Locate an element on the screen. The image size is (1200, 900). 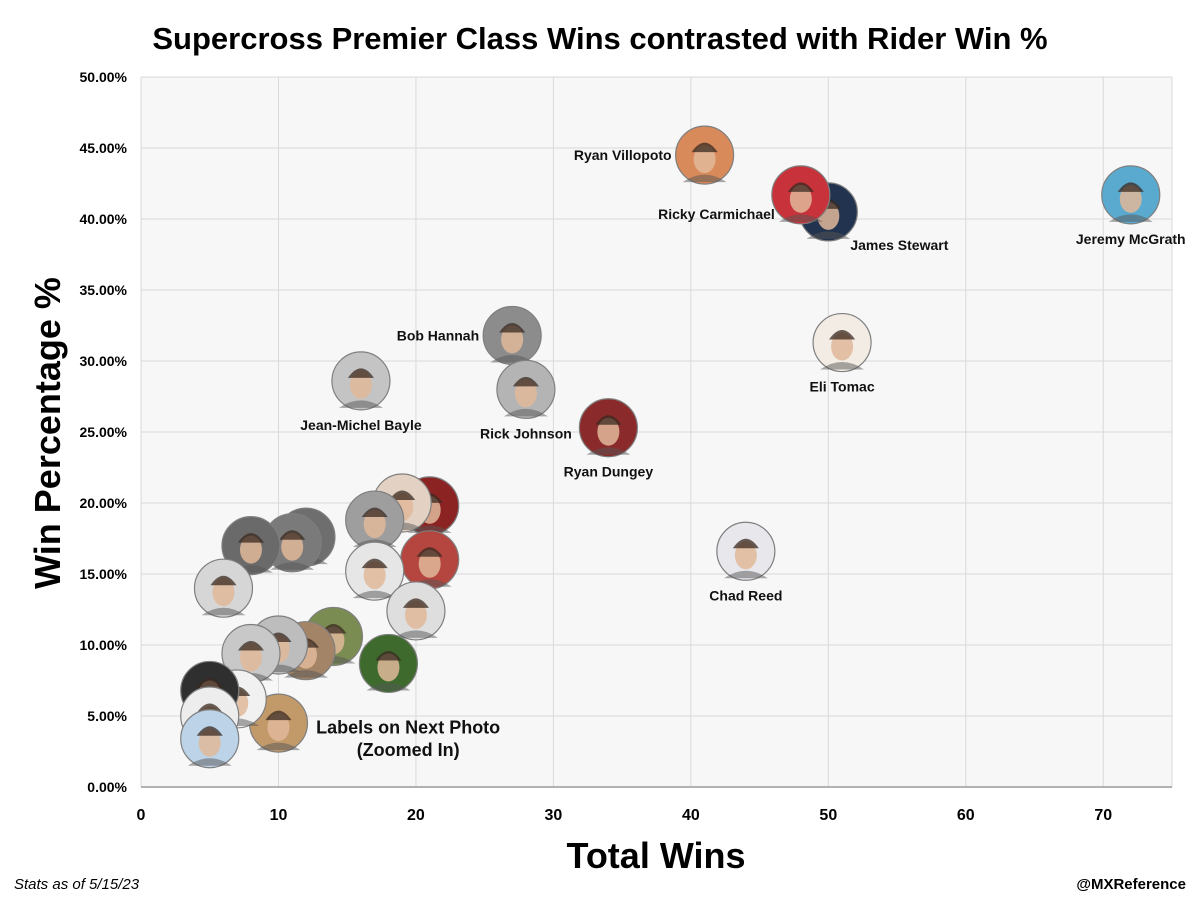
x-tick-label: 40 is located at coordinates (691, 815).